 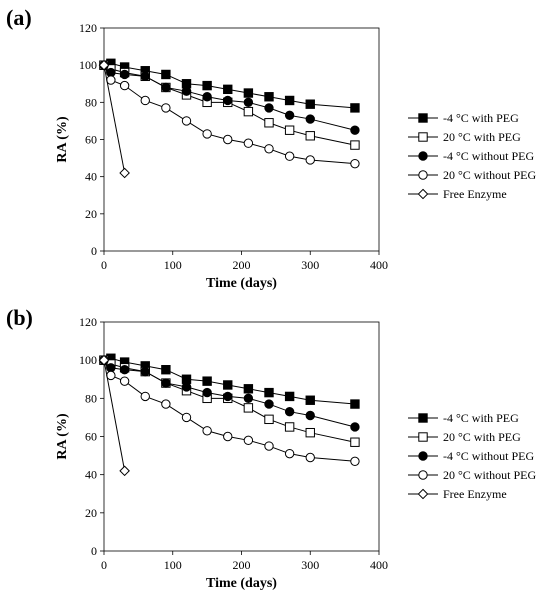 What do you see at coordinates (242, 265) in the screenshot?
I see `x-tick-label: 200` at bounding box center [242, 265].